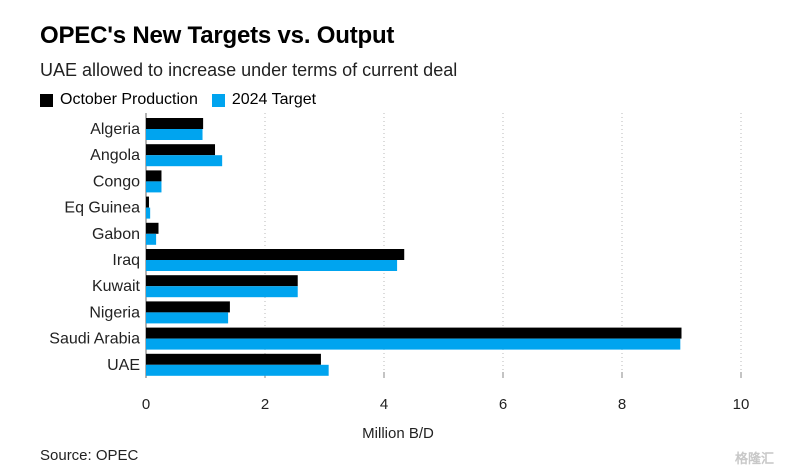 The height and width of the screenshot is (476, 786). What do you see at coordinates (154, 187) in the screenshot?
I see `bar-congo-2024-target` at bounding box center [154, 187].